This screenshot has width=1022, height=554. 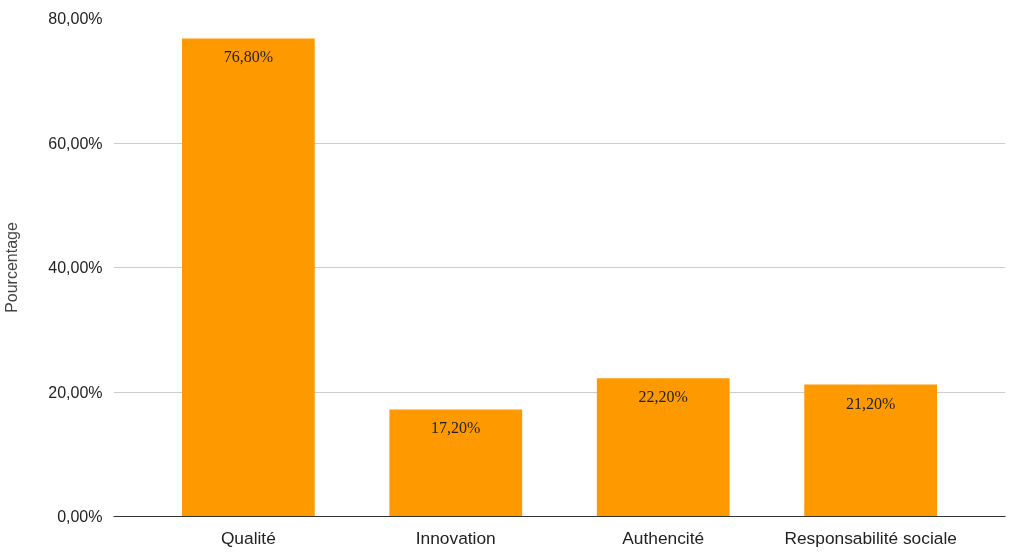 What do you see at coordinates (75, 392) in the screenshot?
I see `y-tick-label: 20,00%` at bounding box center [75, 392].